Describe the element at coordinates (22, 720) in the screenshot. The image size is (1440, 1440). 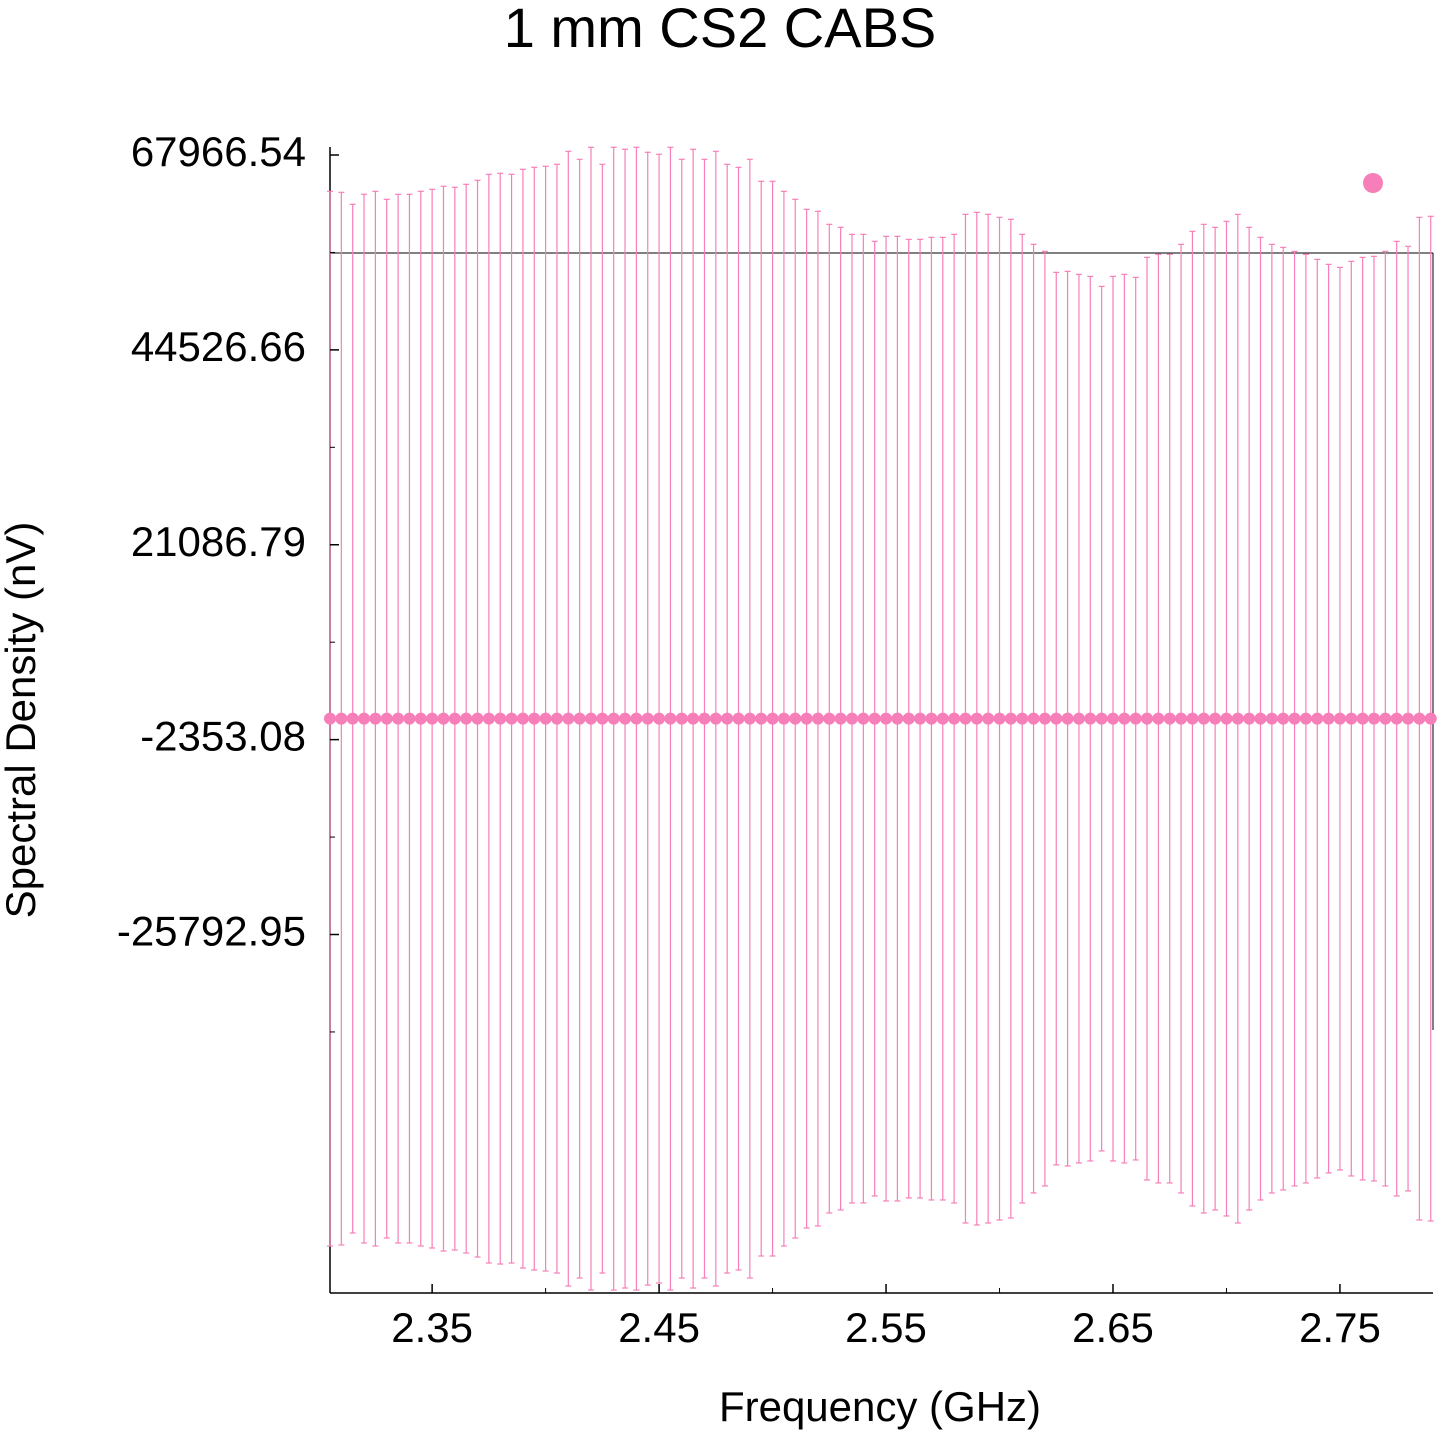
I see `y-axis-title: Spectral Density (nV)` at that location.